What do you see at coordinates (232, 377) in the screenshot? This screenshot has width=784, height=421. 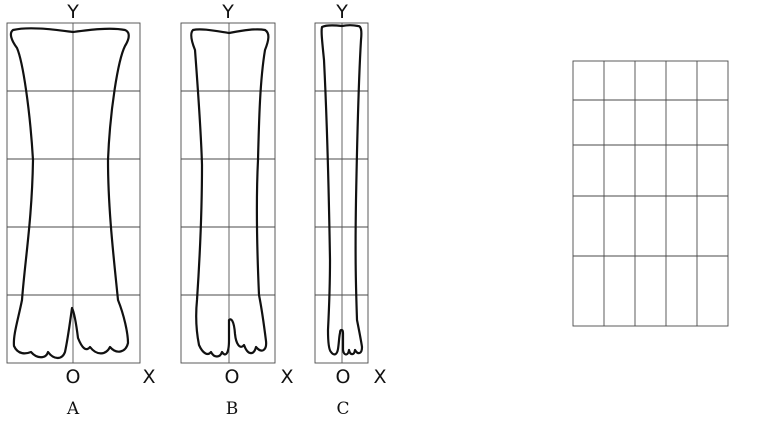 I see `panel-b-origin-label: O` at bounding box center [232, 377].